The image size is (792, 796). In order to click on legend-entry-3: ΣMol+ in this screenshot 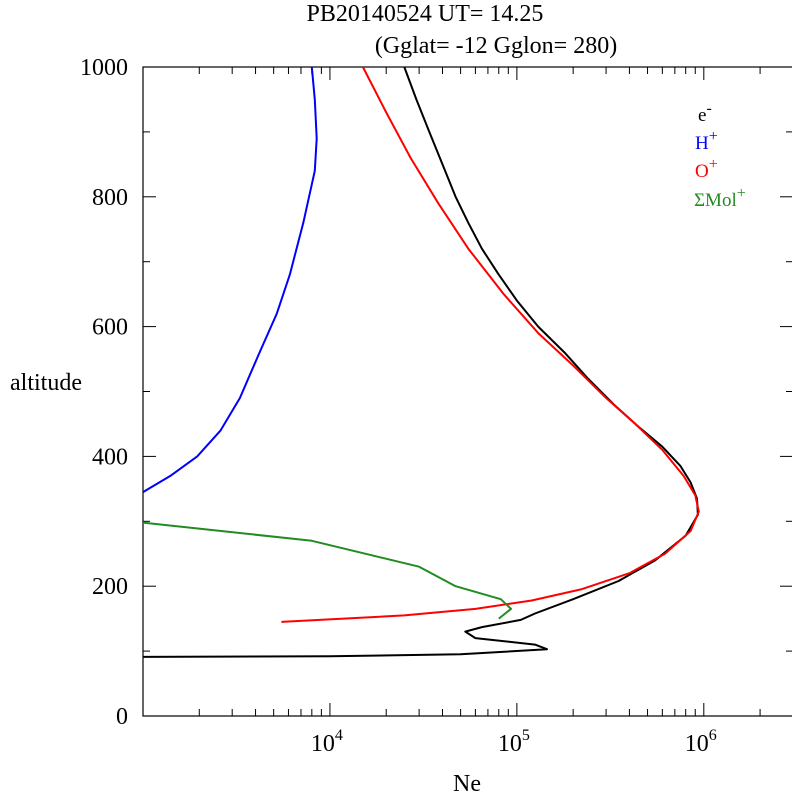, I will do `click(720, 198)`.